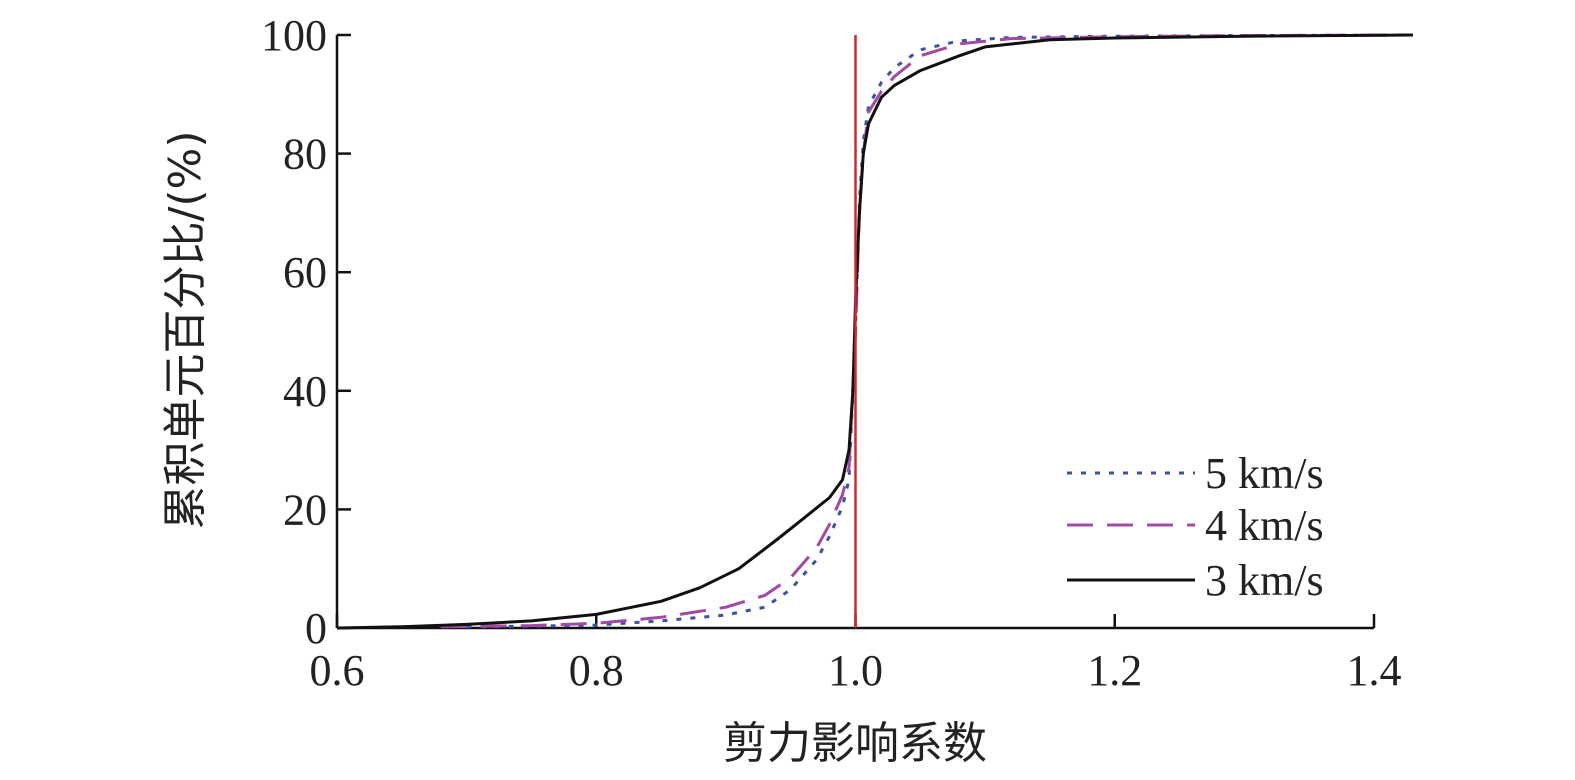 The image size is (1575, 780). I want to click on legend-label: 4 km/s, so click(1264, 525).